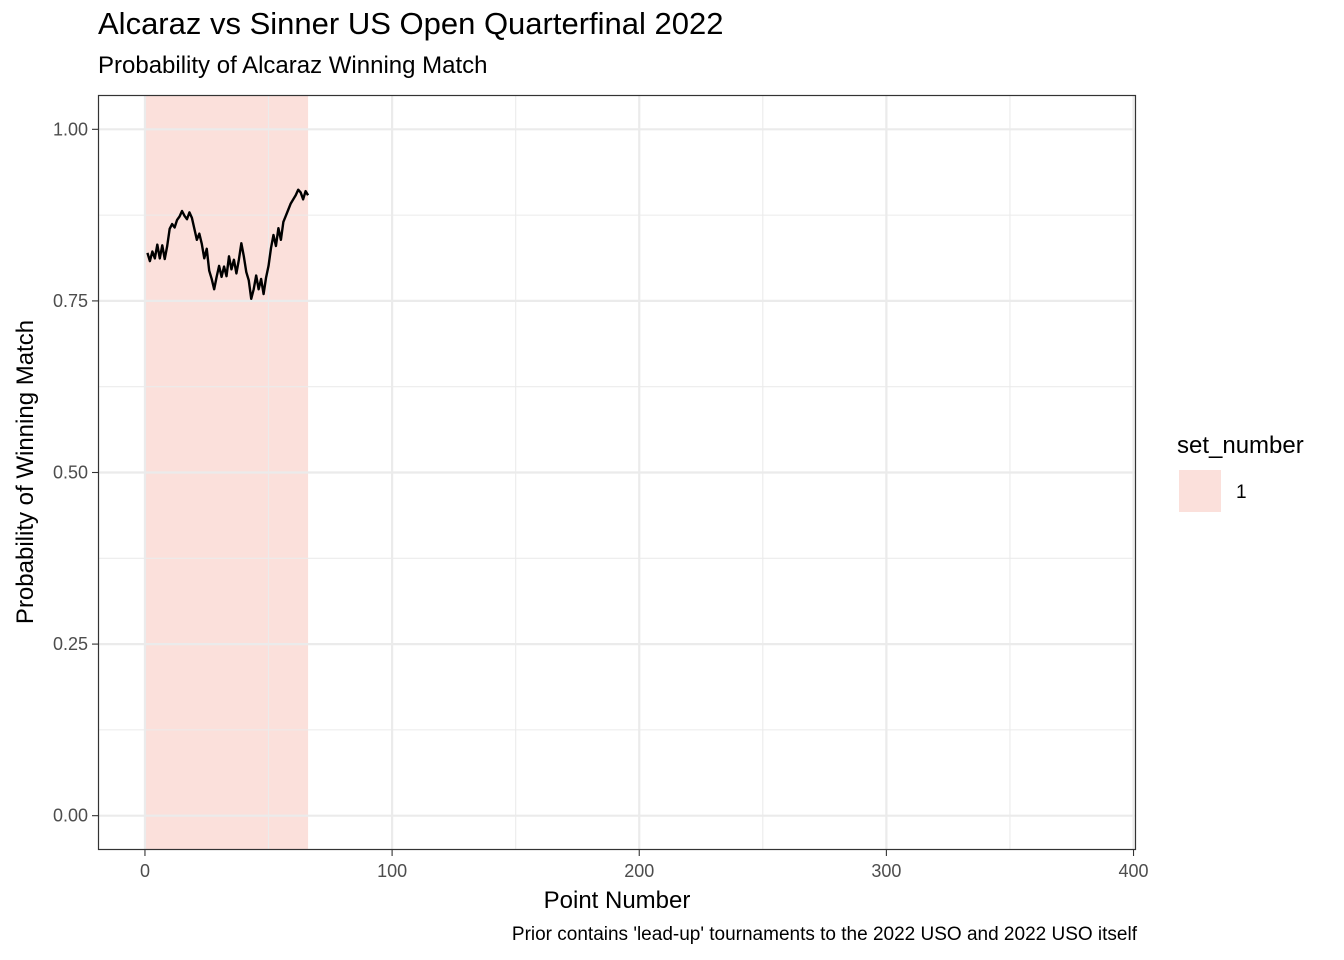 Image resolution: width=1344 pixels, height=960 pixels. I want to click on legend-label: 1, so click(1241, 492).